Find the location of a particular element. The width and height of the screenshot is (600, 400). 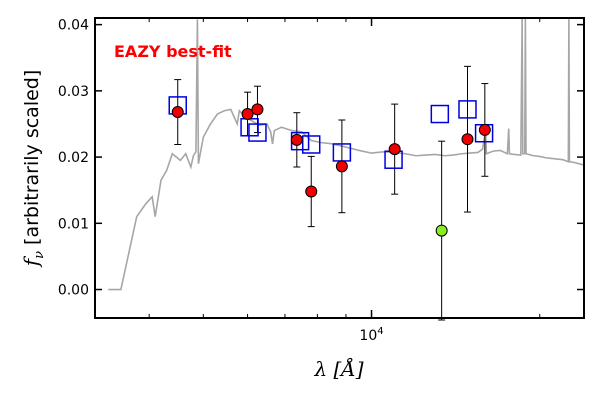

outlier-point is located at coordinates (441, 230).